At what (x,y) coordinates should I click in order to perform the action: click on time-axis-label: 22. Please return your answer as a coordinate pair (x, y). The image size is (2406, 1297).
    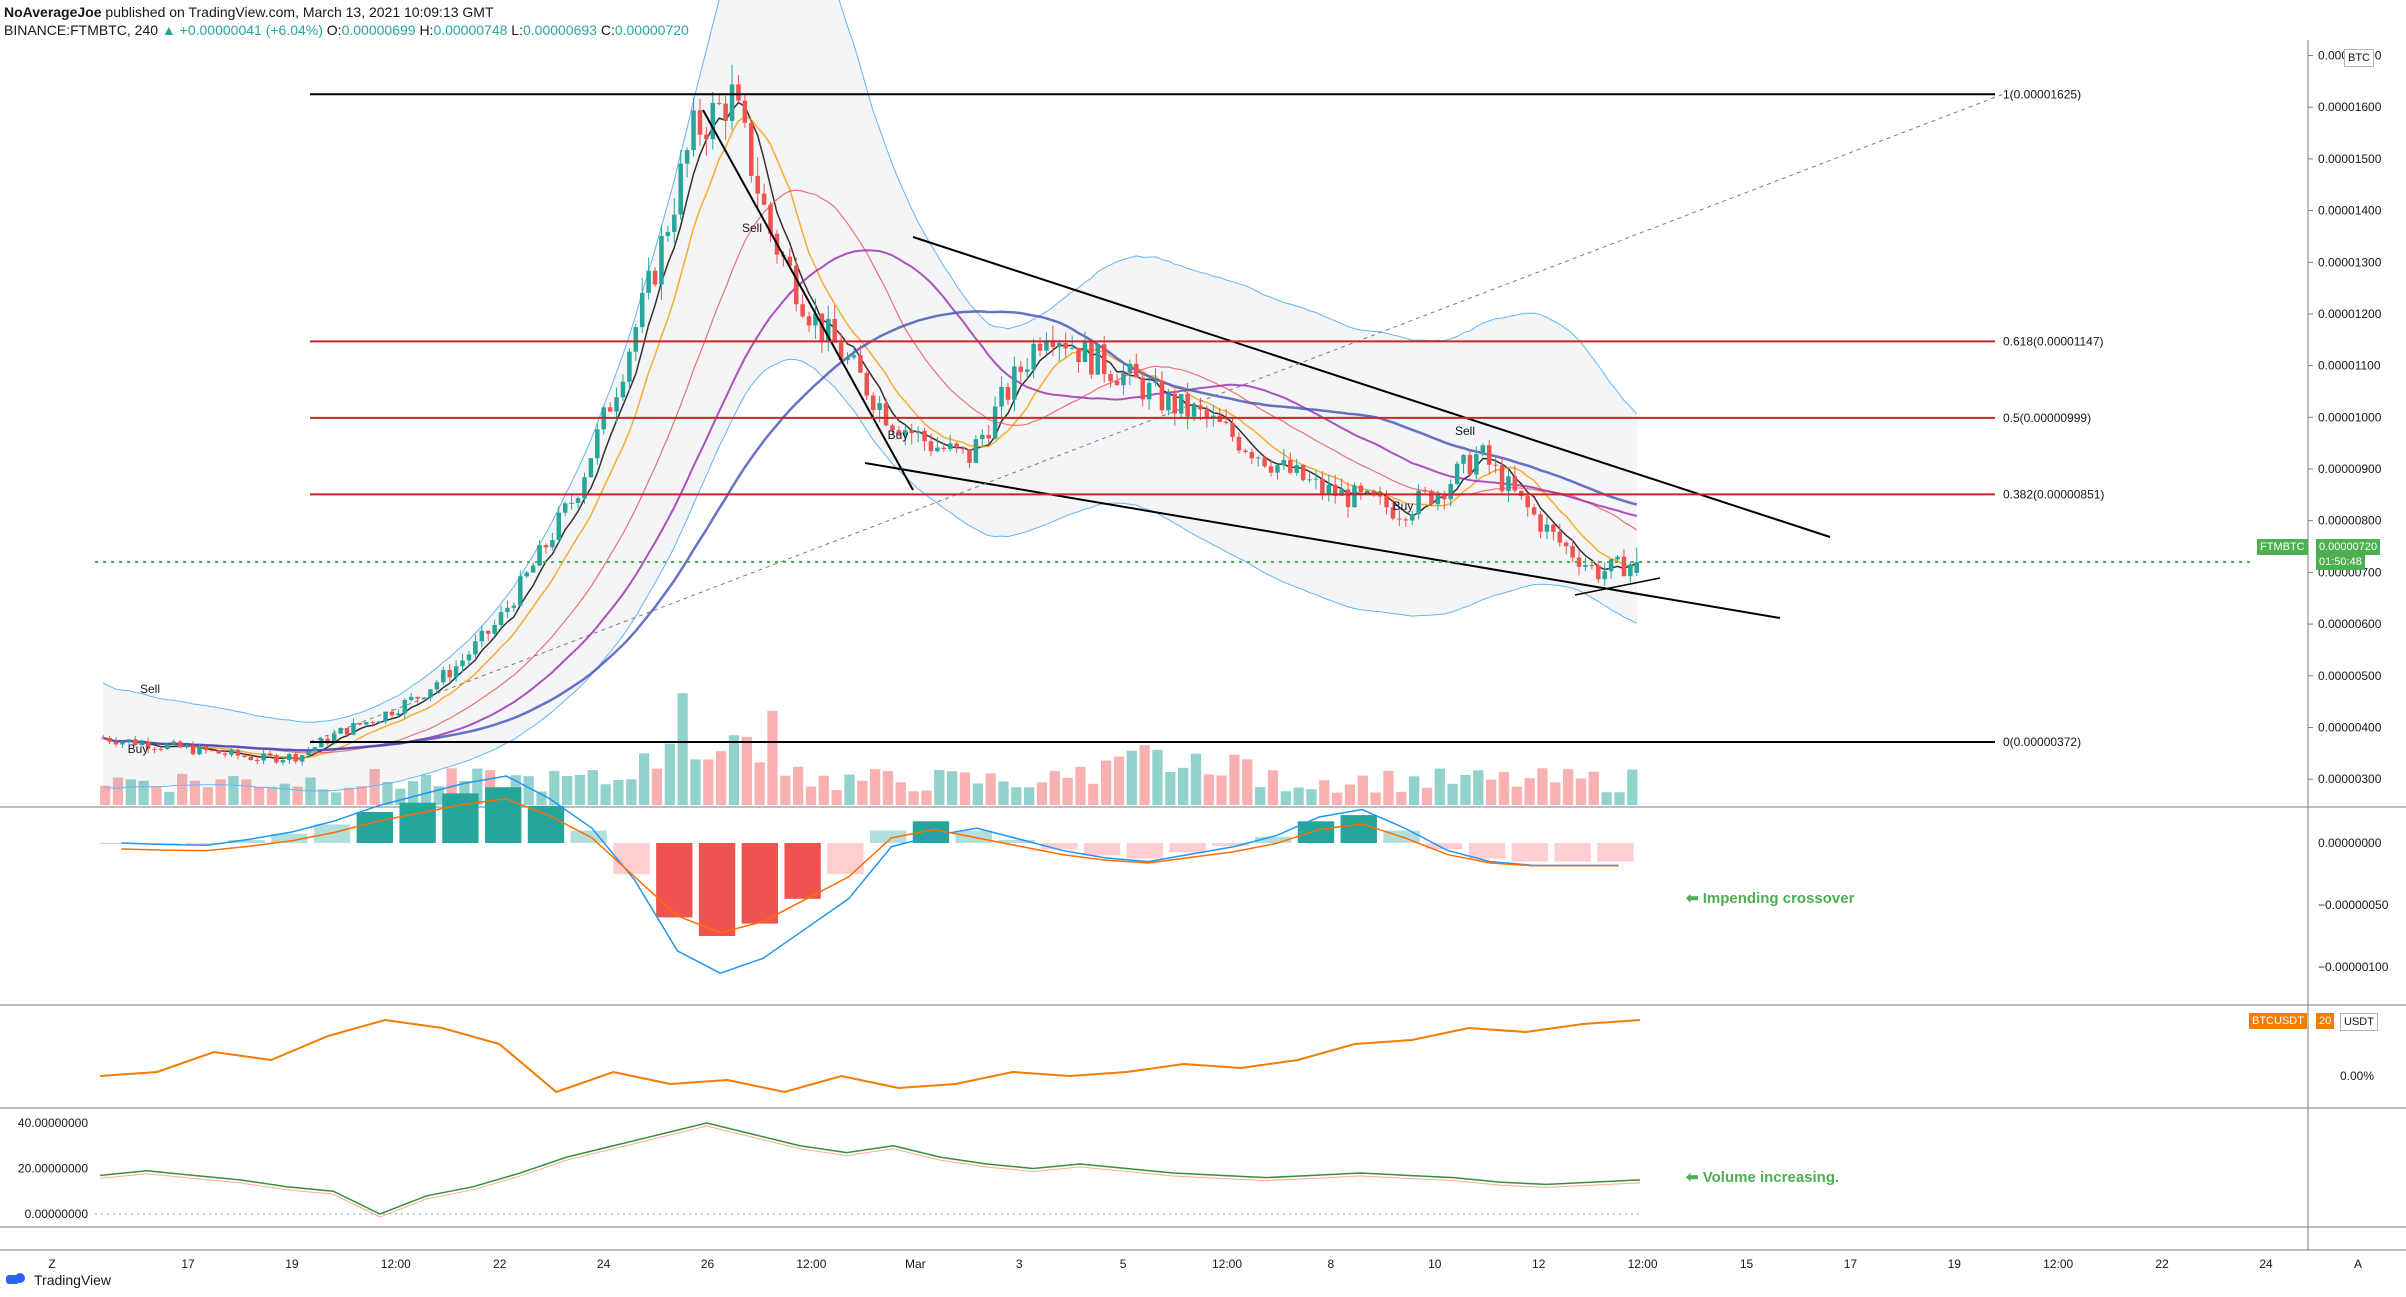
    Looking at the image, I should click on (500, 1264).